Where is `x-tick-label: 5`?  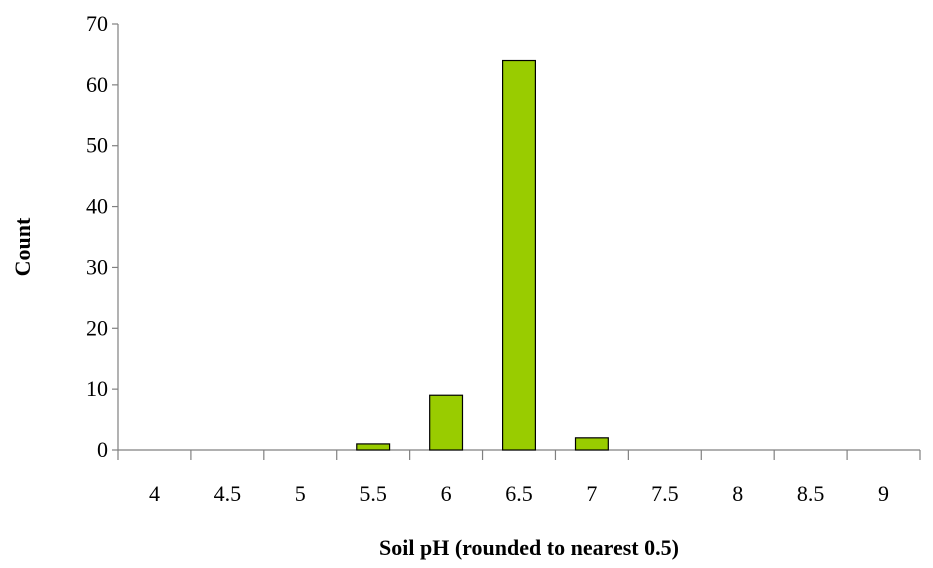
x-tick-label: 5 is located at coordinates (300, 493).